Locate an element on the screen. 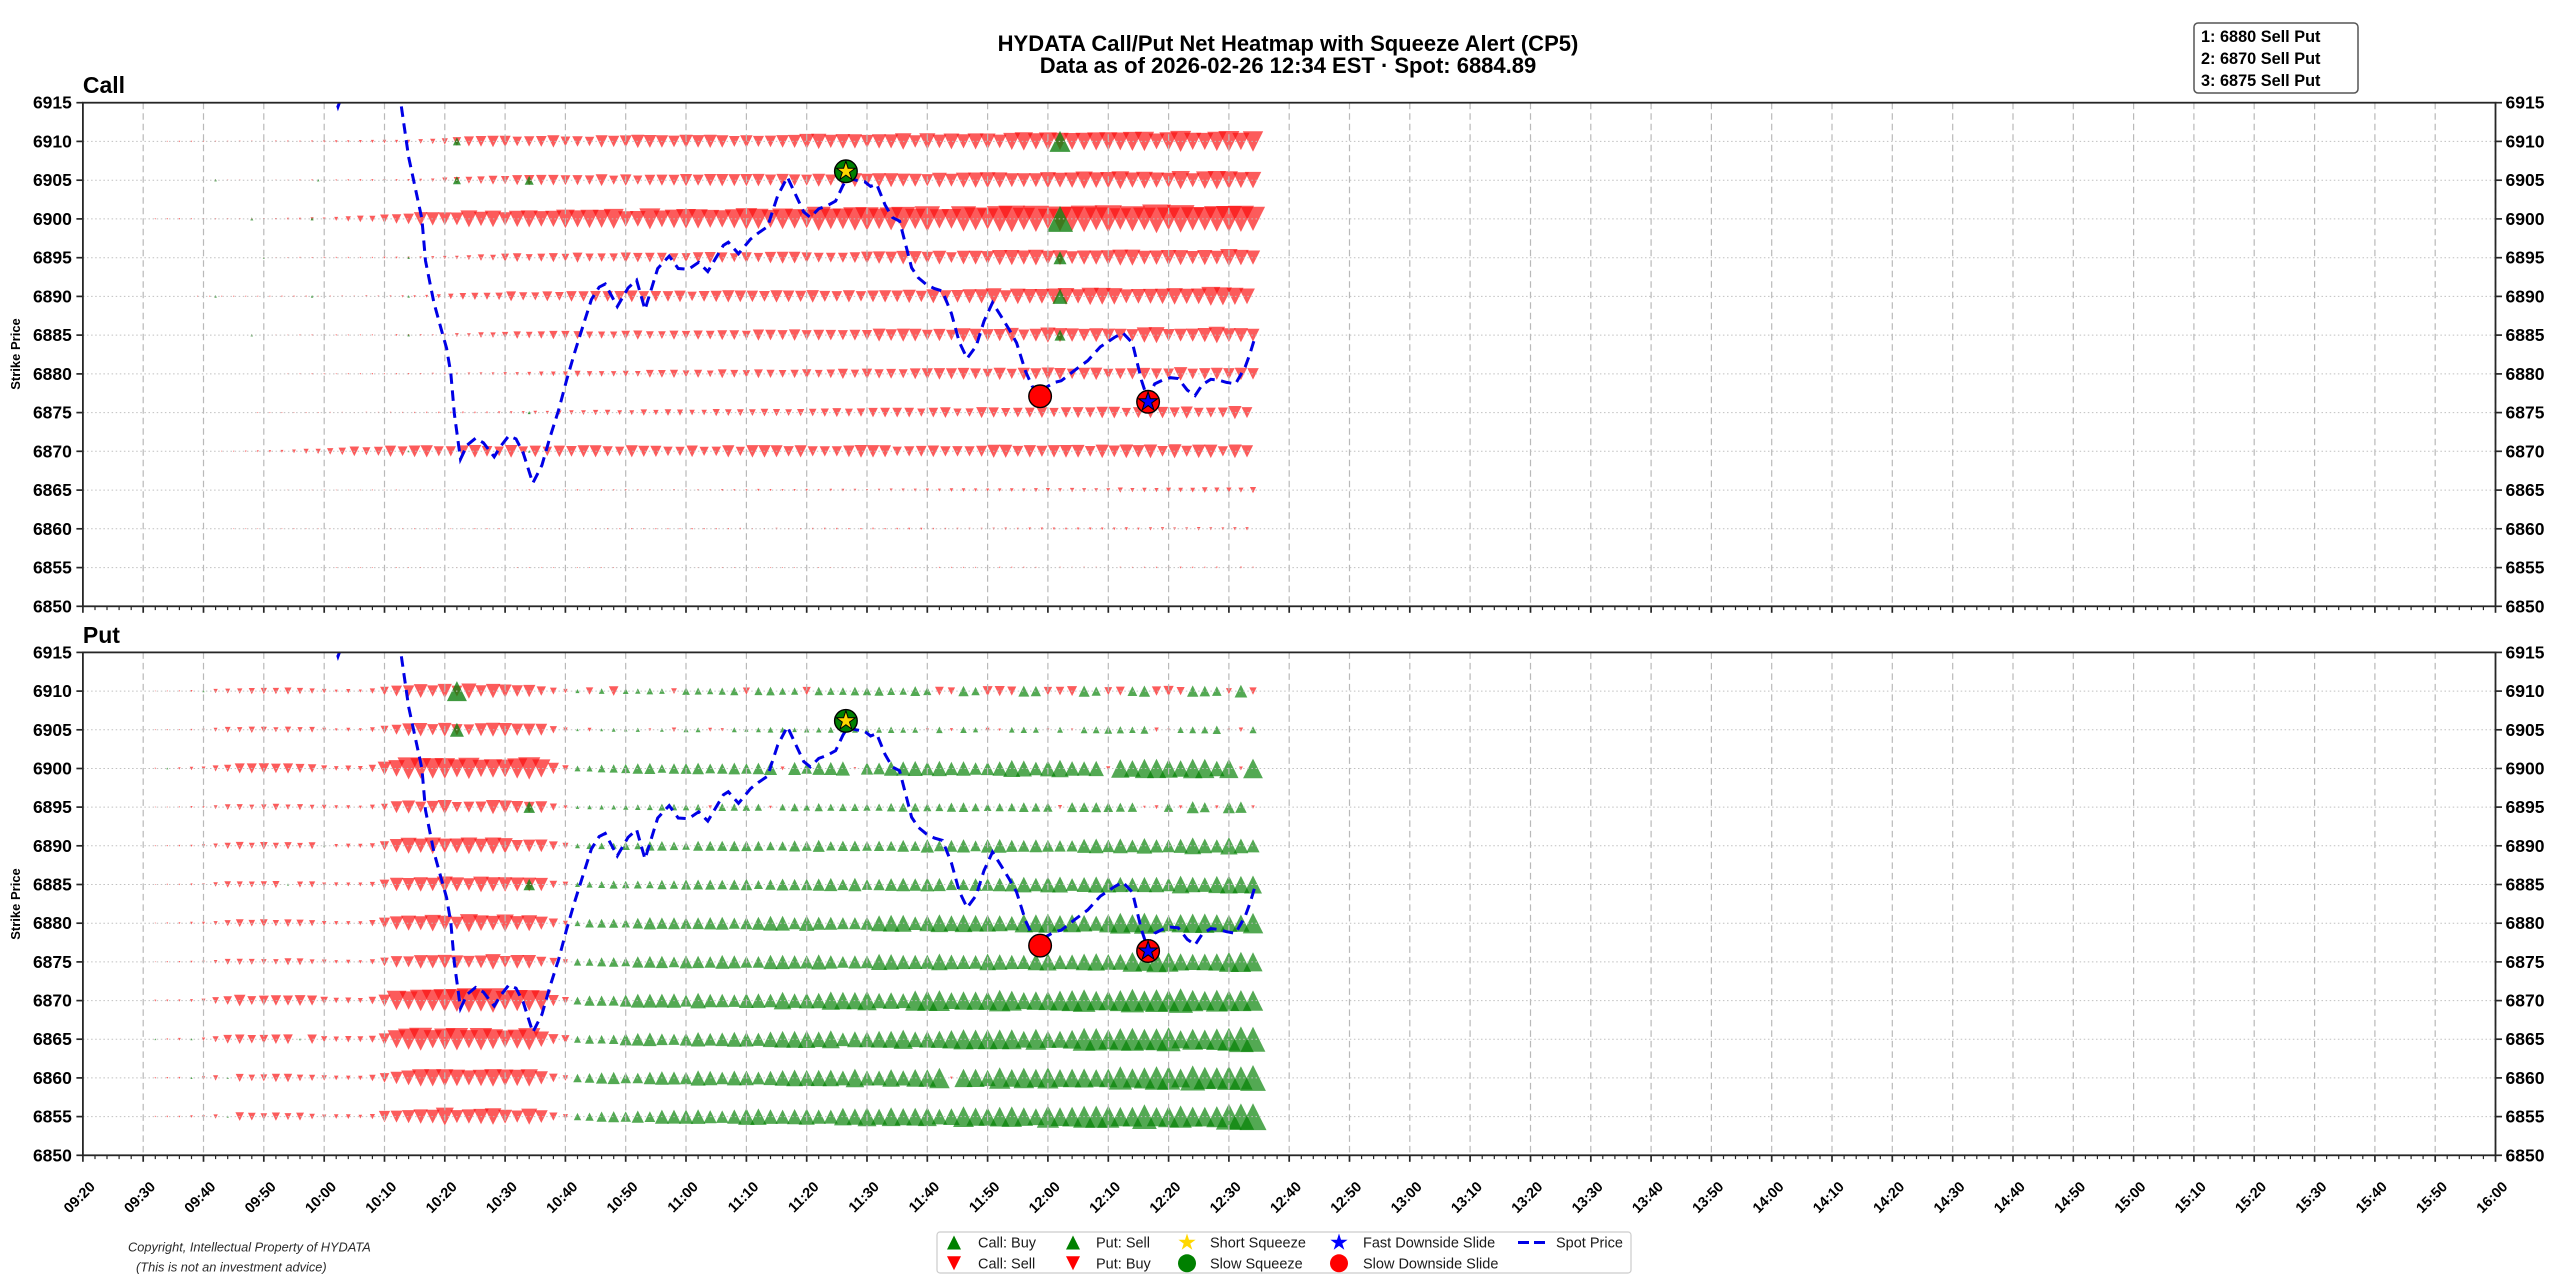 Image resolution: width=2560 pixels, height=1280 pixels. svg-text: 1: 6880 Sell Put is located at coordinates (2261, 37).